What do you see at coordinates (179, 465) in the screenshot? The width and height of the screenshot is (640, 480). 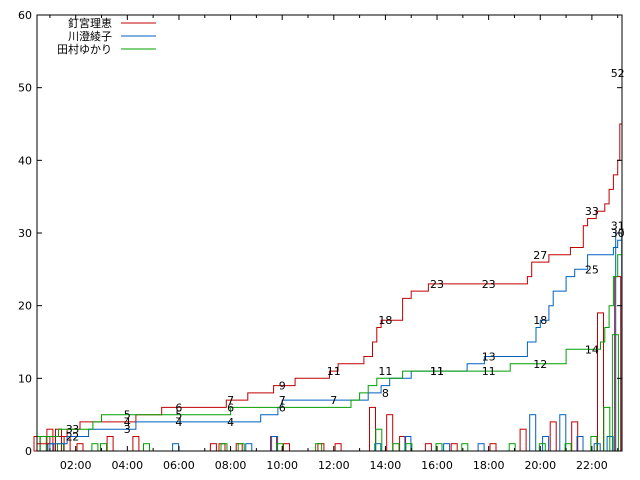 I see `x-tick-label-3: 06:00` at bounding box center [179, 465].